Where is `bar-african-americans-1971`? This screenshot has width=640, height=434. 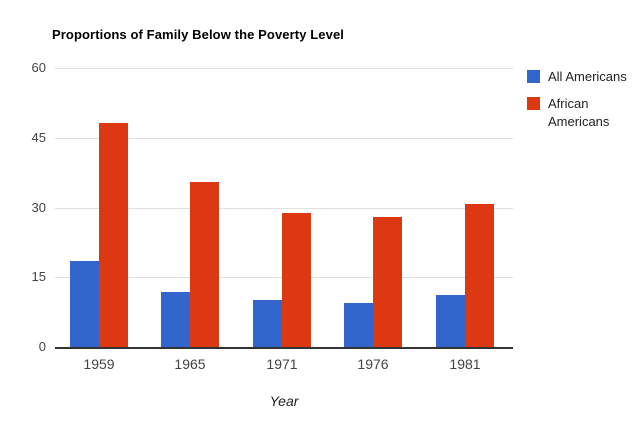 bar-african-americans-1971 is located at coordinates (296, 280).